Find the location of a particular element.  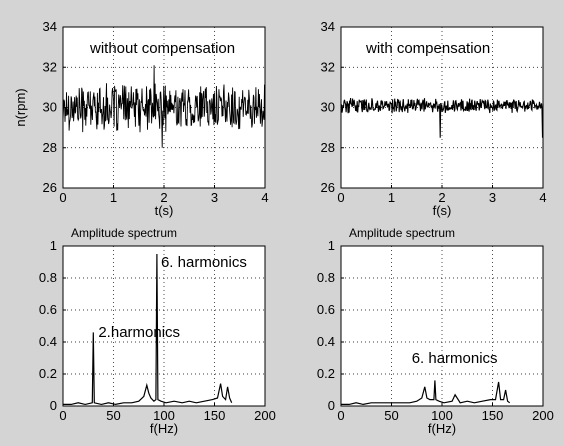

y-axis-label: n(rpm) is located at coordinates (20, 107).